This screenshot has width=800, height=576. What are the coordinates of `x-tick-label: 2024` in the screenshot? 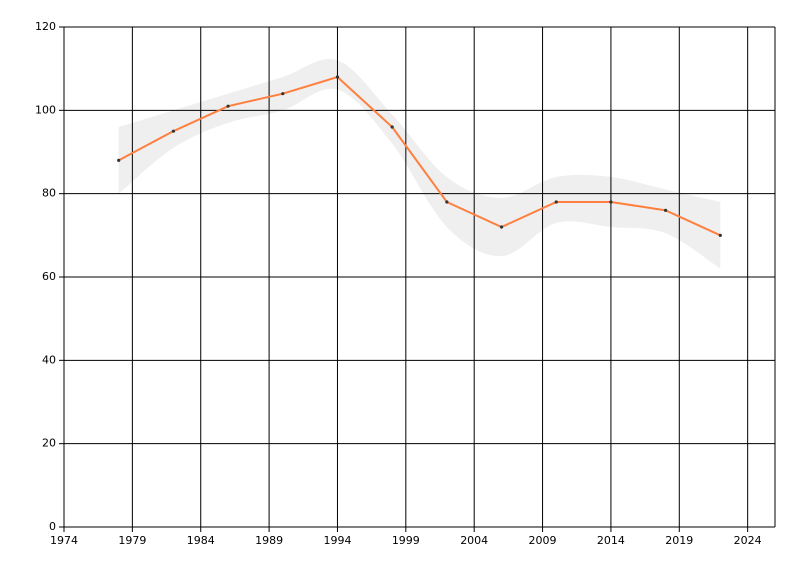 It's located at (748, 540).